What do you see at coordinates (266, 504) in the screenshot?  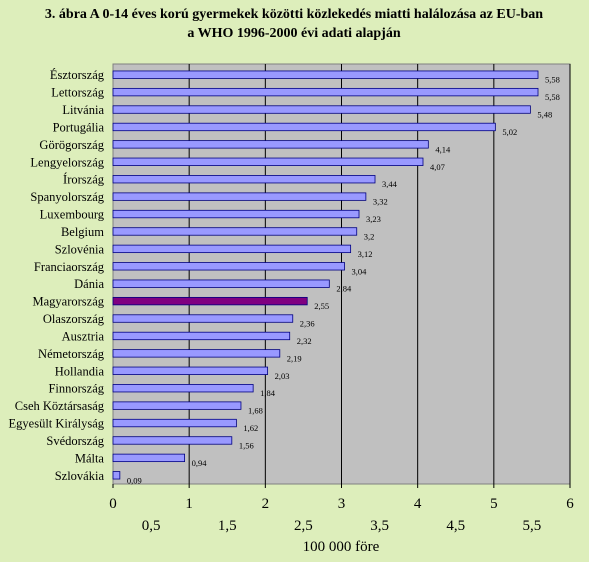 I see `tick-label-major: 2` at bounding box center [266, 504].